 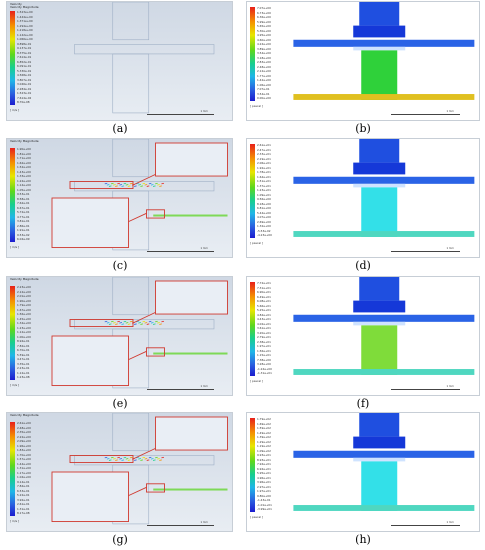 What do you see at coordinates (264, 491) in the screenshot?
I see `tick-label: 1.97e+01` at bounding box center [264, 491].